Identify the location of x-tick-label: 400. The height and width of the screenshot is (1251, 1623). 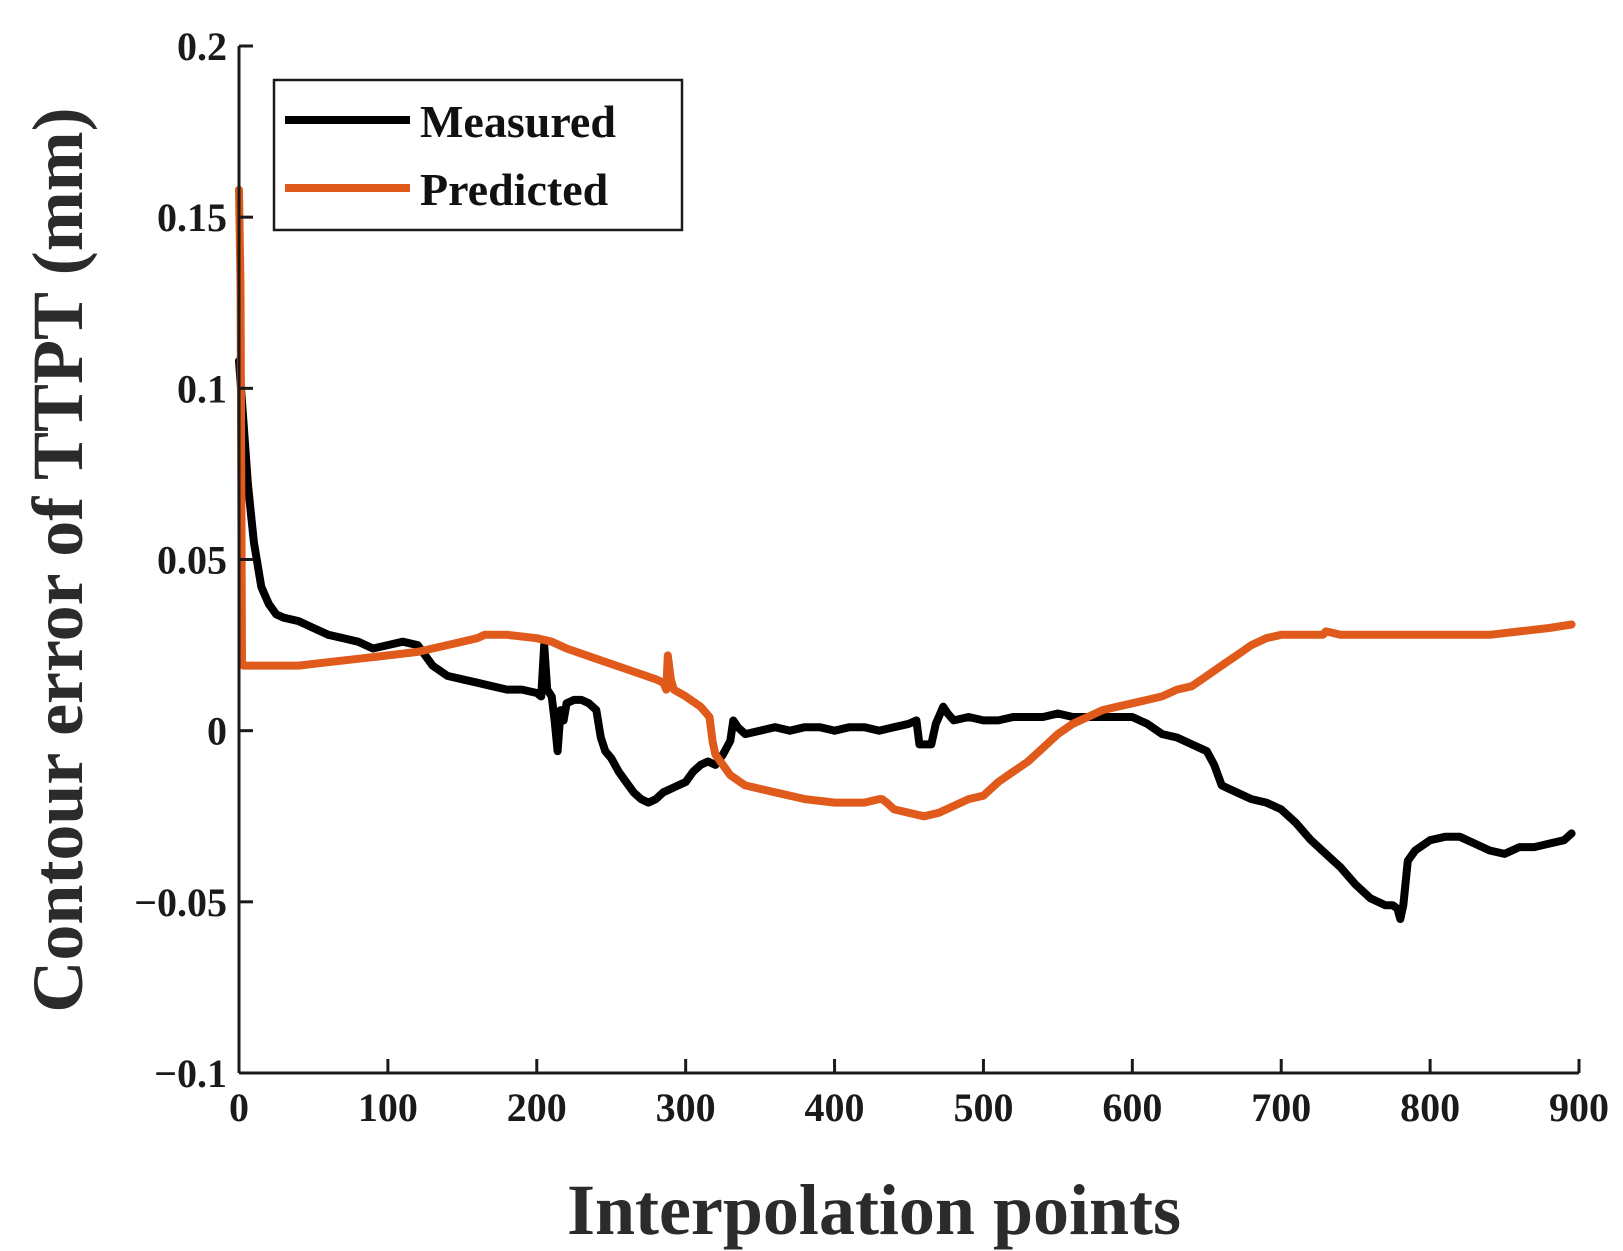
(835, 1107).